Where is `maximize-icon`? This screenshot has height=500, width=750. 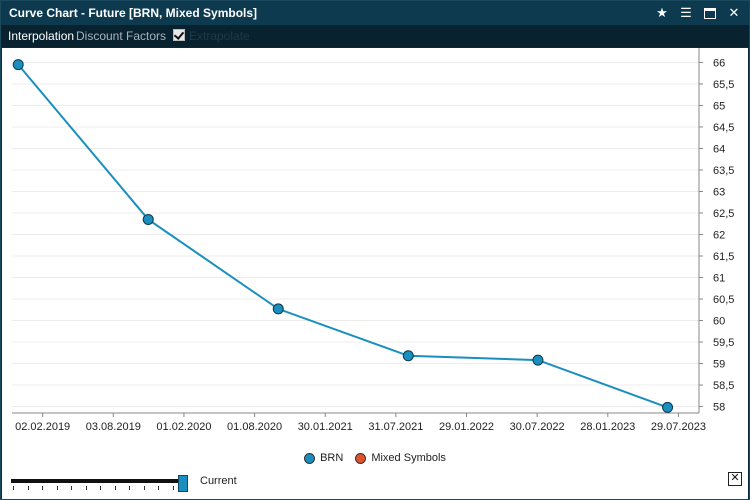
maximize-icon is located at coordinates (710, 13).